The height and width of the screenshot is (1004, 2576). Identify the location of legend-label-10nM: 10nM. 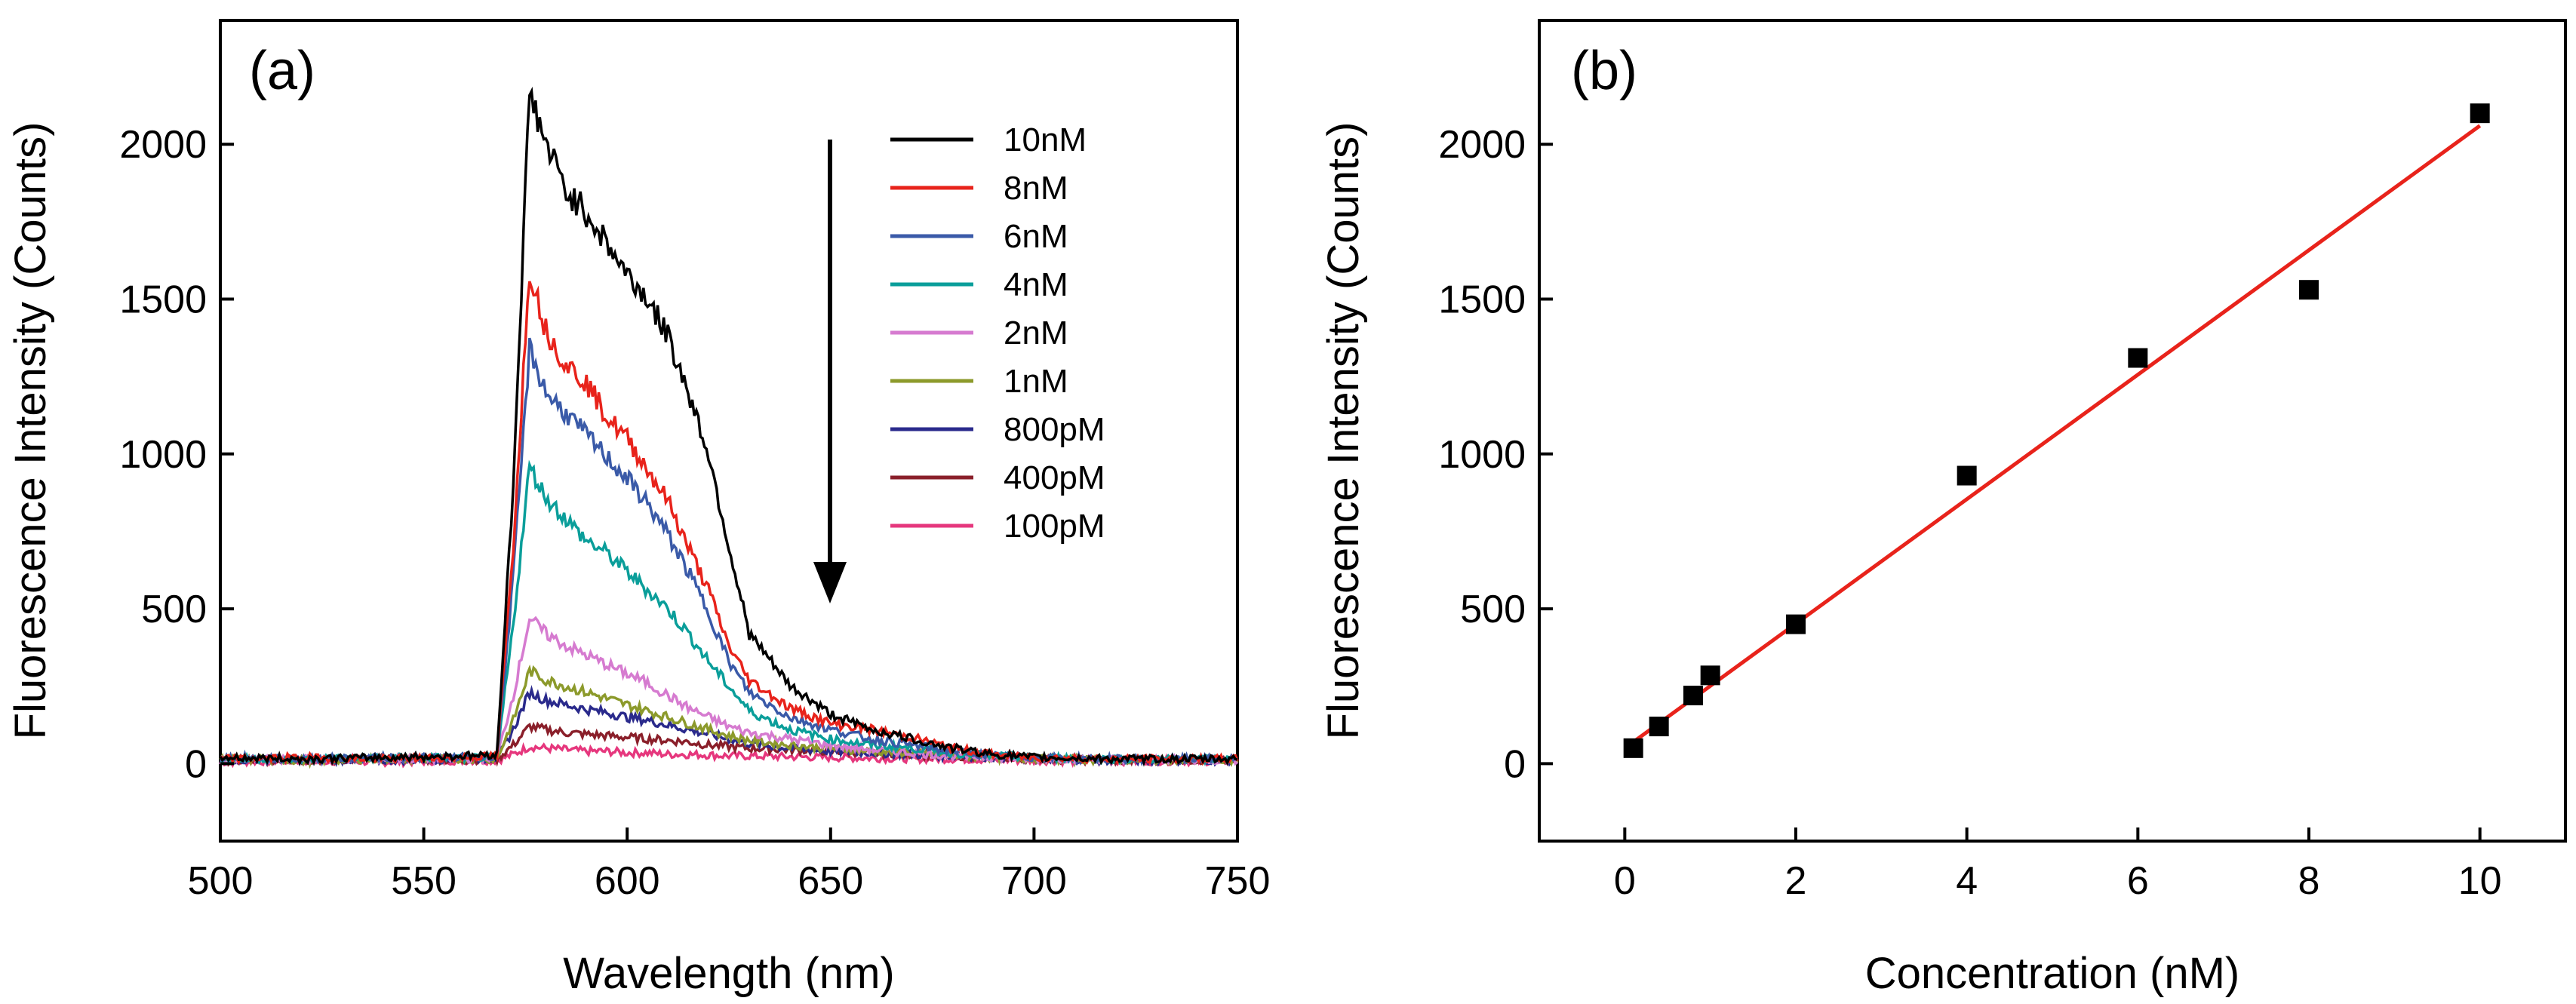
(1045, 139).